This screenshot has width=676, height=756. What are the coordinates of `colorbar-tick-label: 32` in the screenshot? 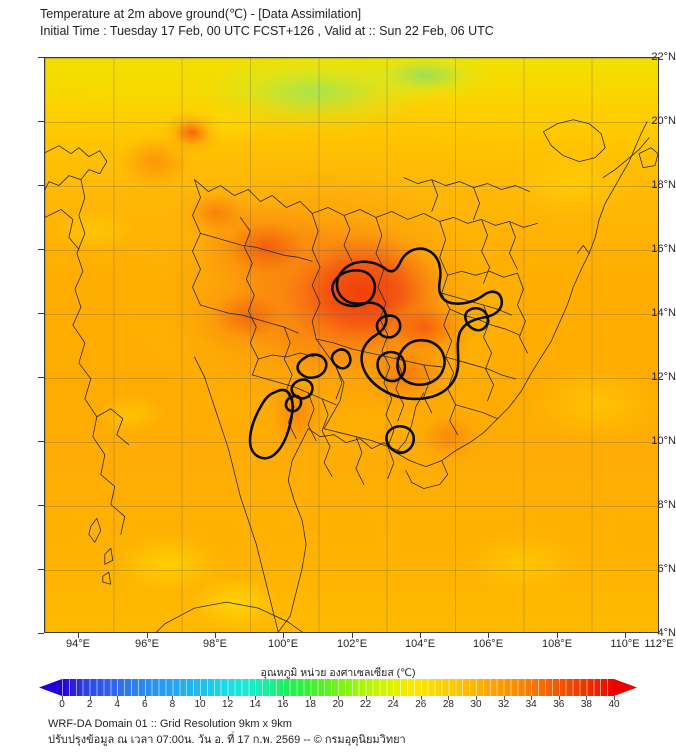 It's located at (504, 704).